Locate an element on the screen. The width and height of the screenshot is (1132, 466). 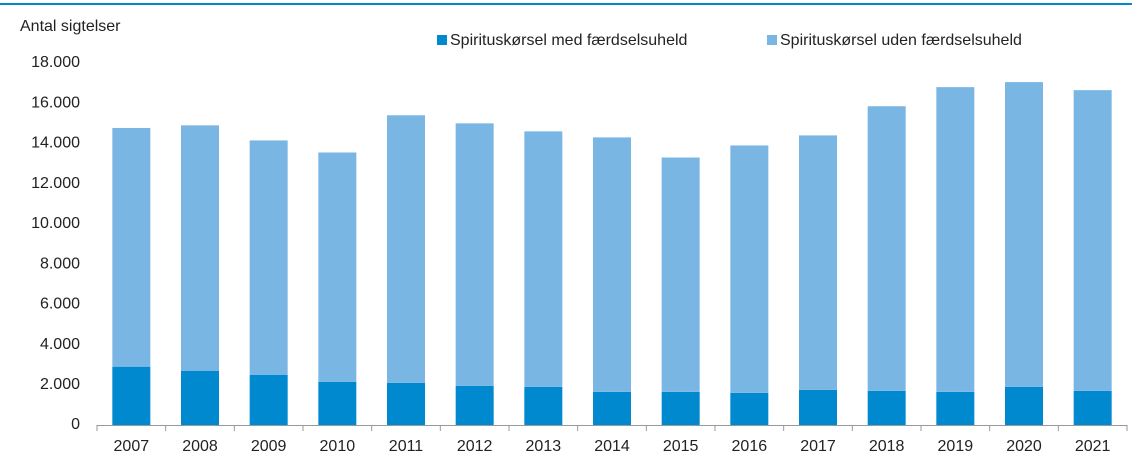
y-tick-label: 14.000 is located at coordinates (55, 143).